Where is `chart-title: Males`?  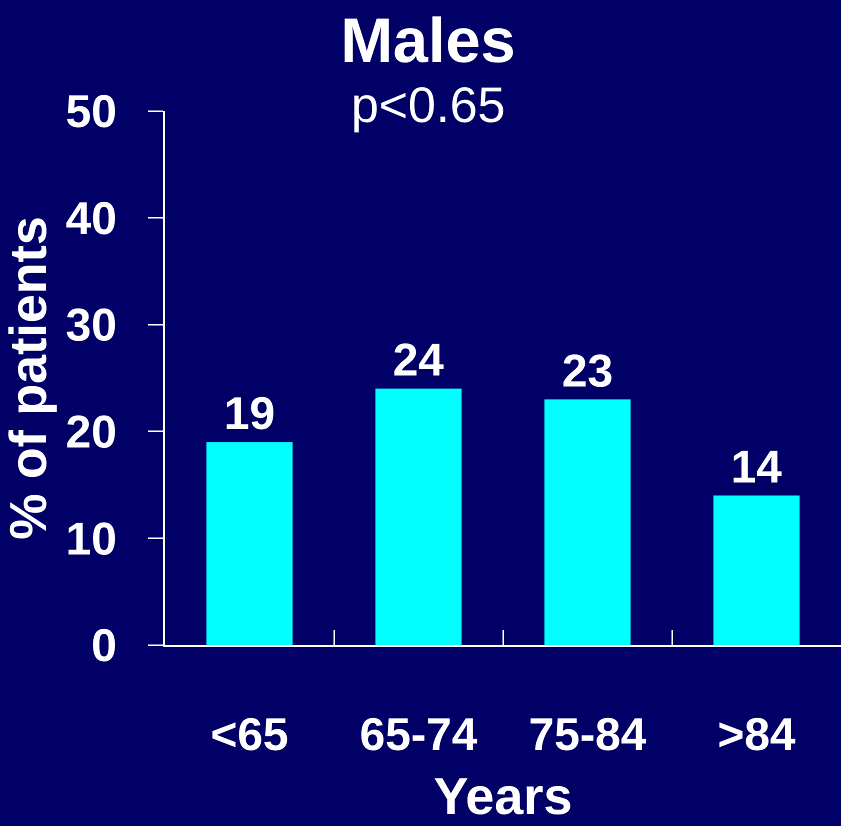
chart-title: Males is located at coordinates (428, 41).